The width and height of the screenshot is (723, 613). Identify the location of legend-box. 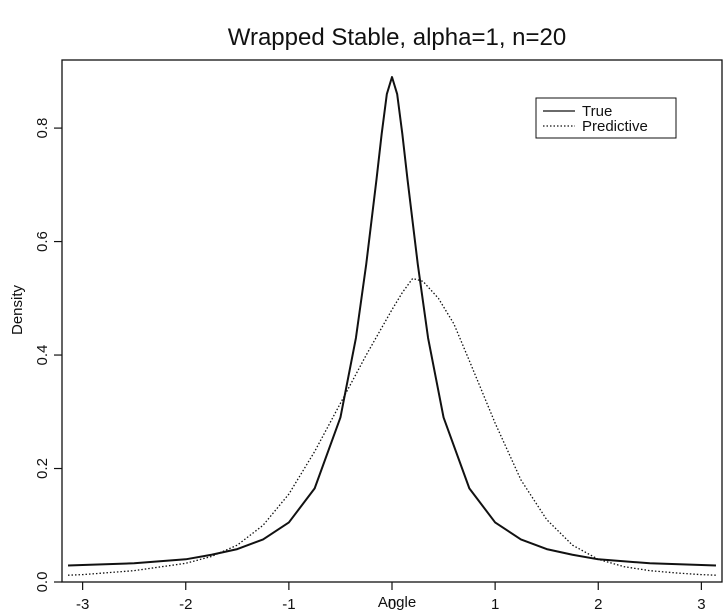
(606, 118).